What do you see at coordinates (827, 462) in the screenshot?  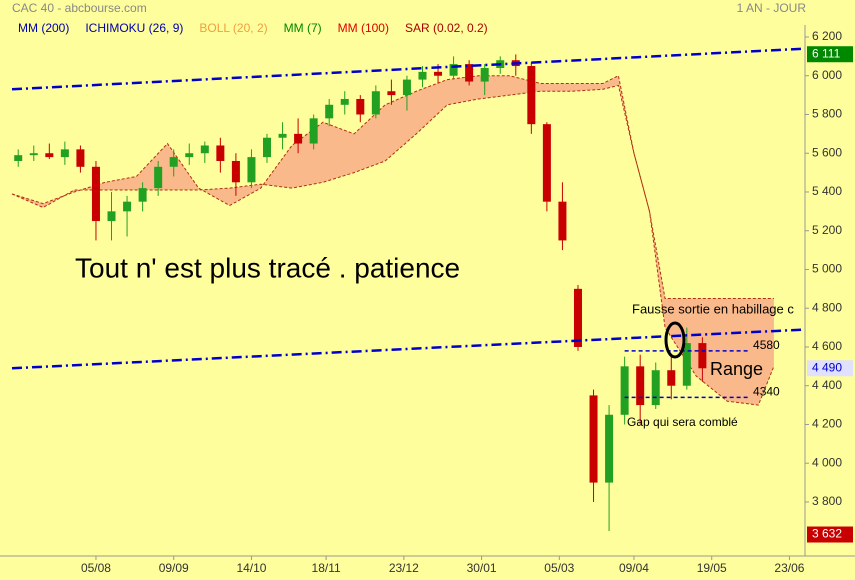 I see `y-tick-label: 4 000` at bounding box center [827, 462].